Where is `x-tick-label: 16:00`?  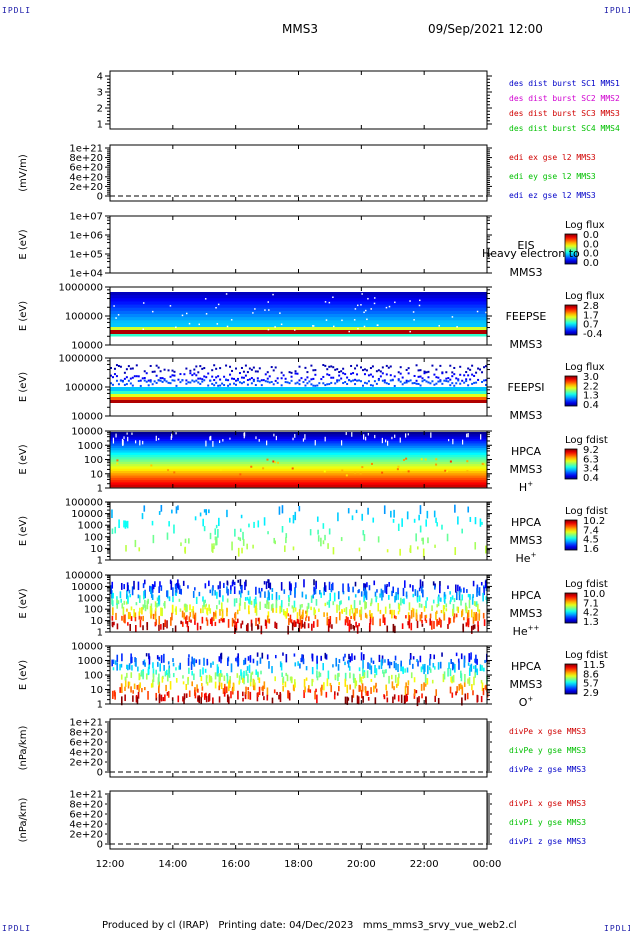 x-tick-label: 16:00 is located at coordinates (235, 864).